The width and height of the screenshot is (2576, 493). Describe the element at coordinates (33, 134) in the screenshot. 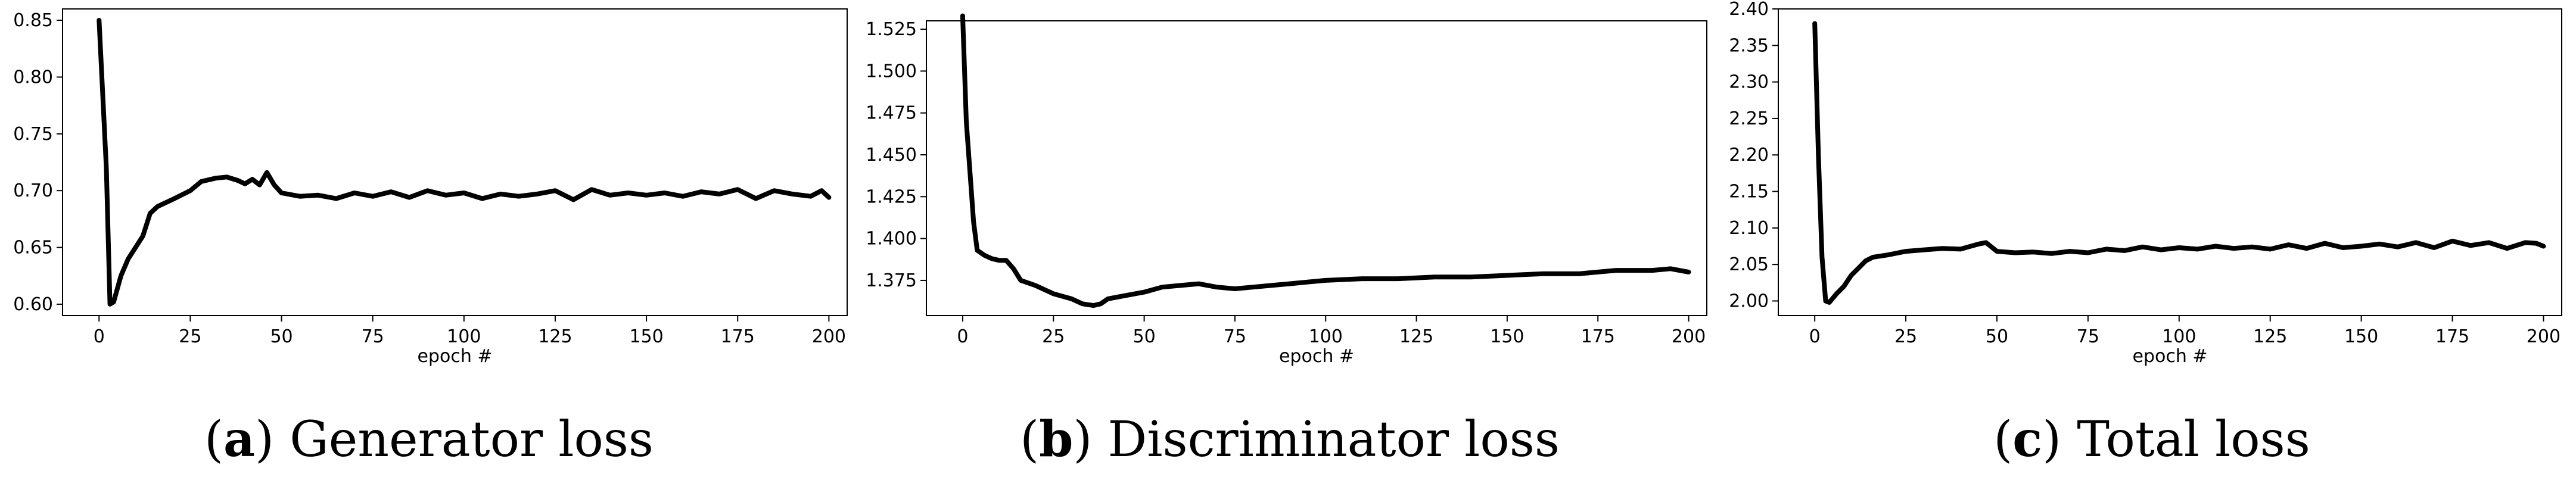

I see `y-tick-label-a: 0.75` at that location.